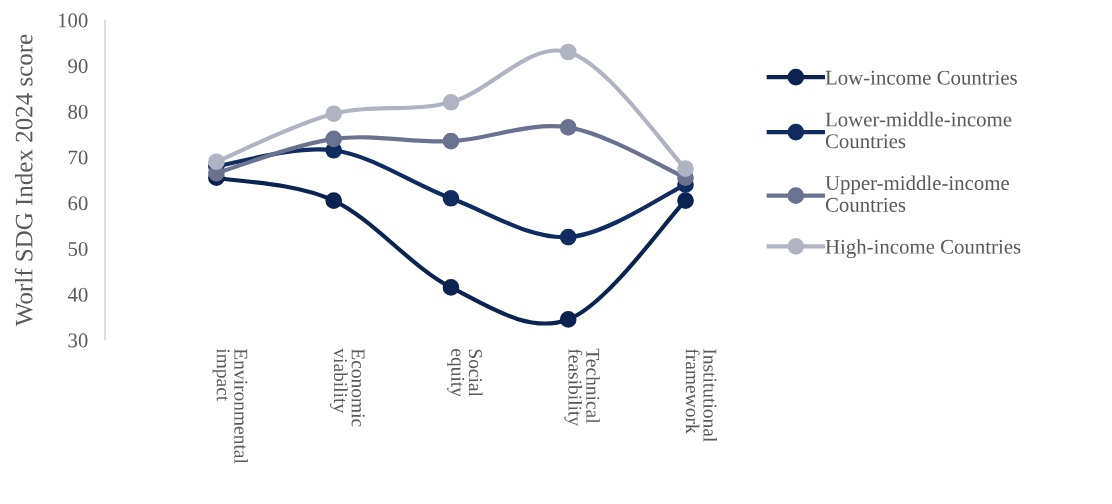 The height and width of the screenshot is (504, 1112). What do you see at coordinates (23, 180) in the screenshot?
I see `y-axis-title: Worlf SDG Index 2024 score` at bounding box center [23, 180].